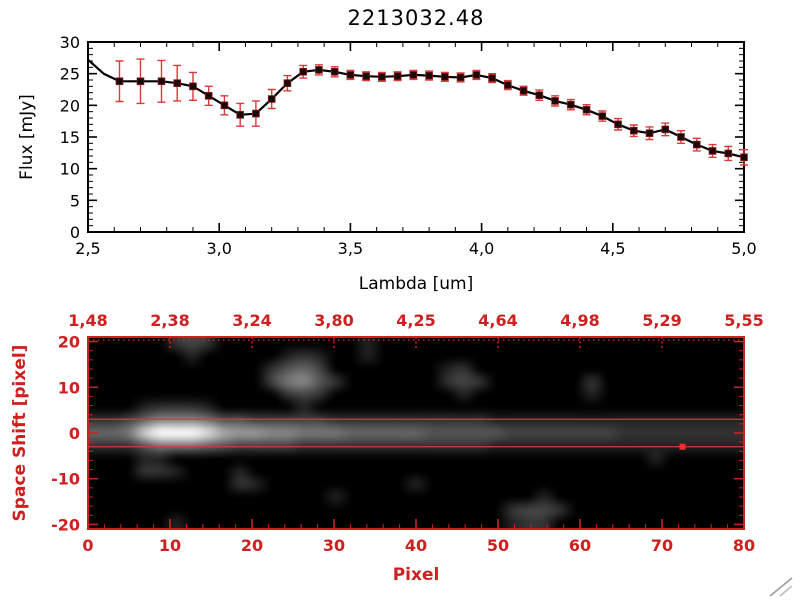 The image size is (800, 600). Describe the element at coordinates (481, 248) in the screenshot. I see `svg-text: 4,0` at that location.